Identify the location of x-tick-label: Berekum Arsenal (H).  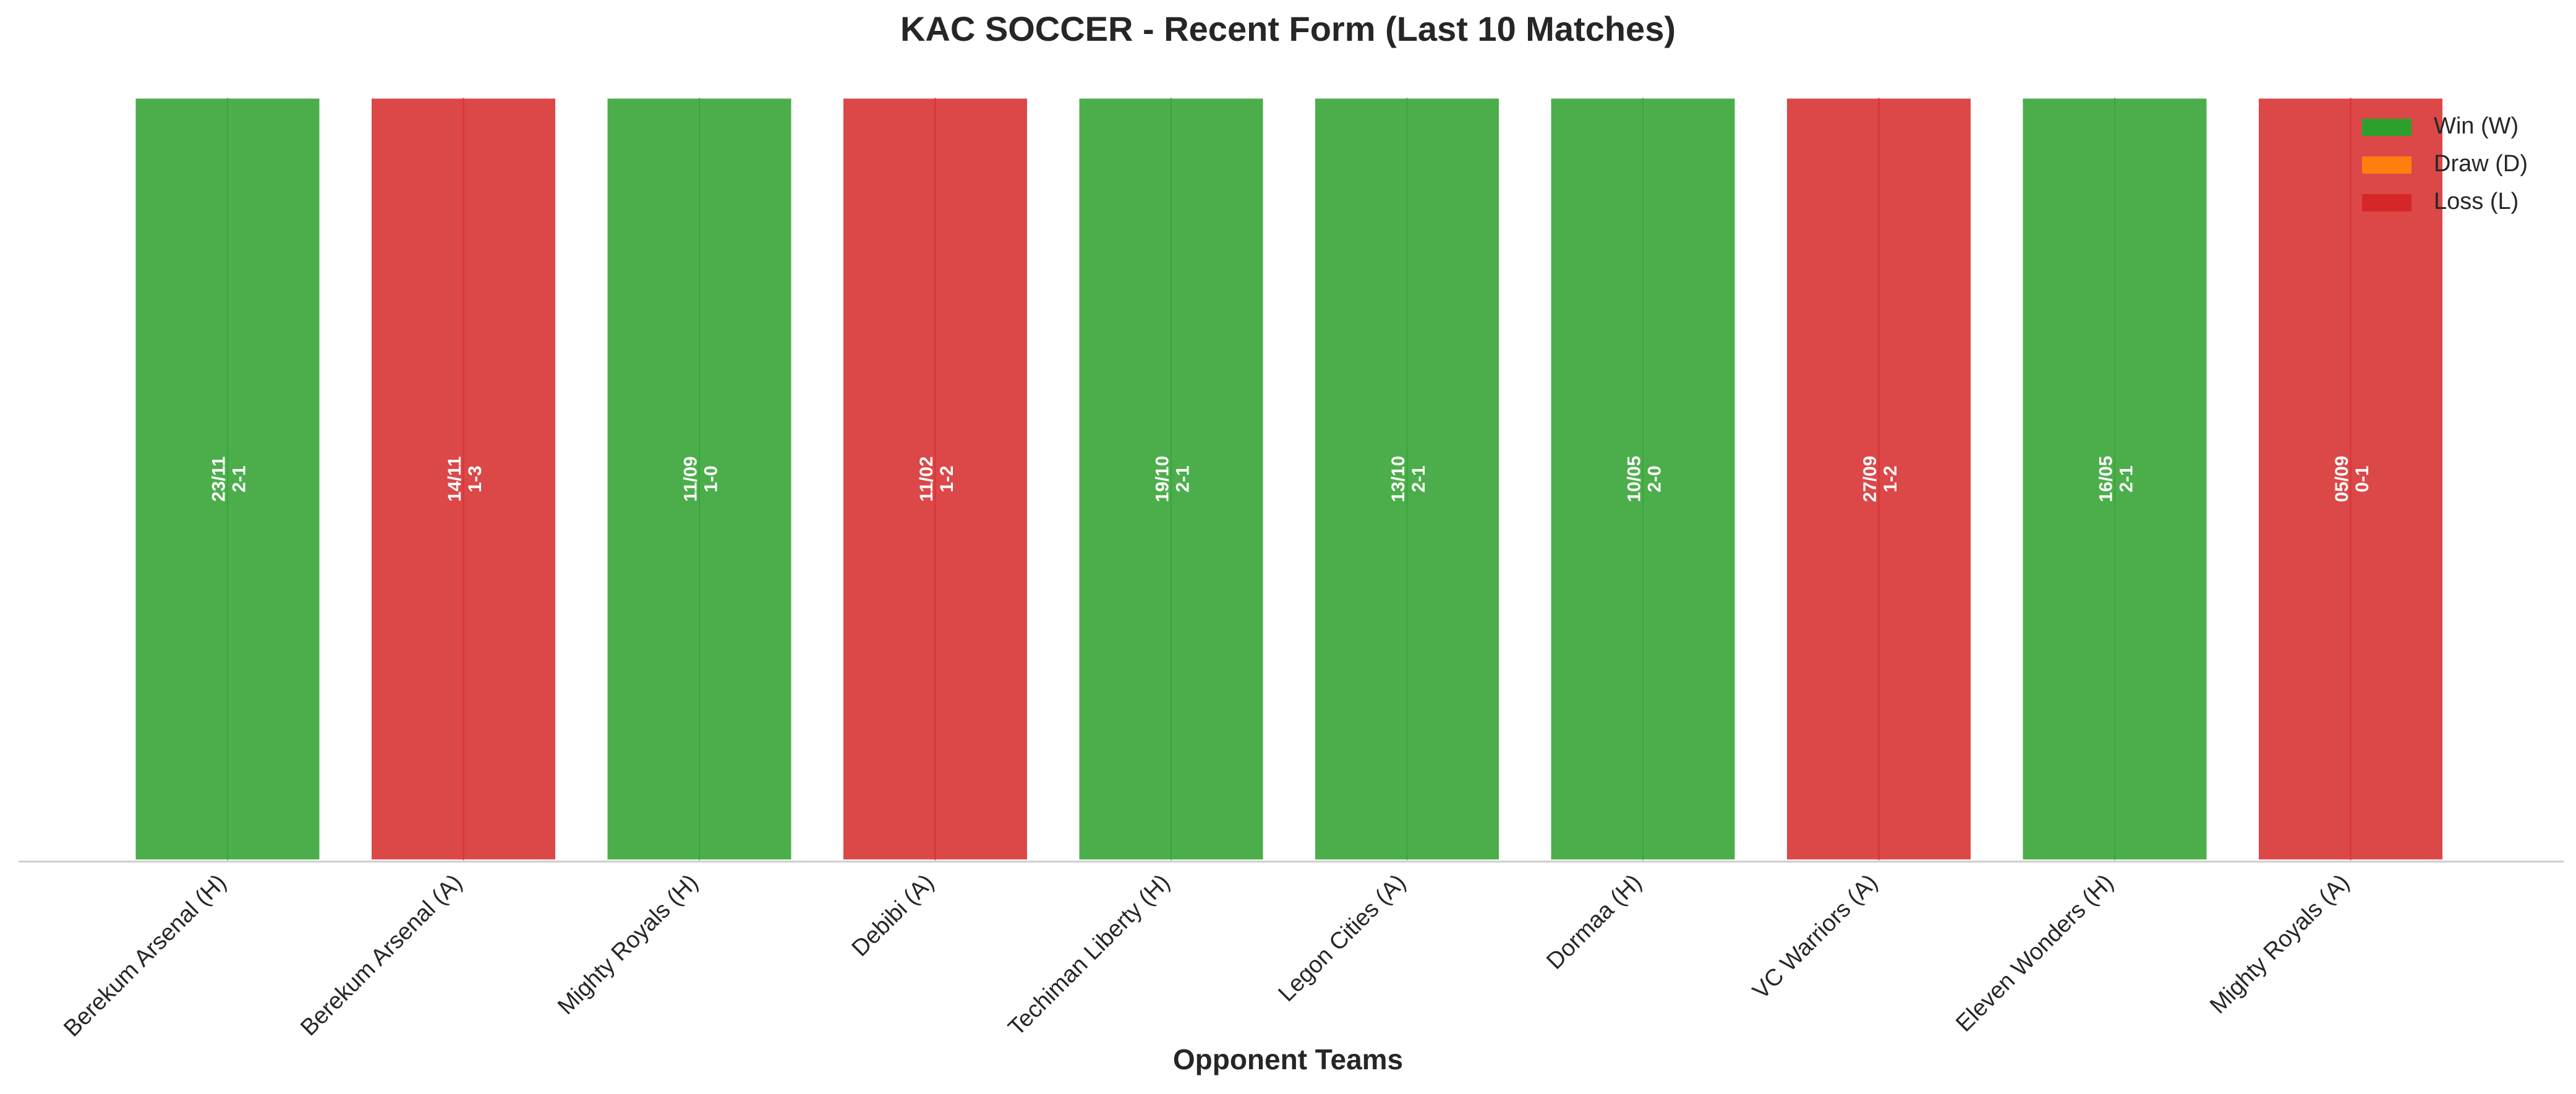
(145, 956).